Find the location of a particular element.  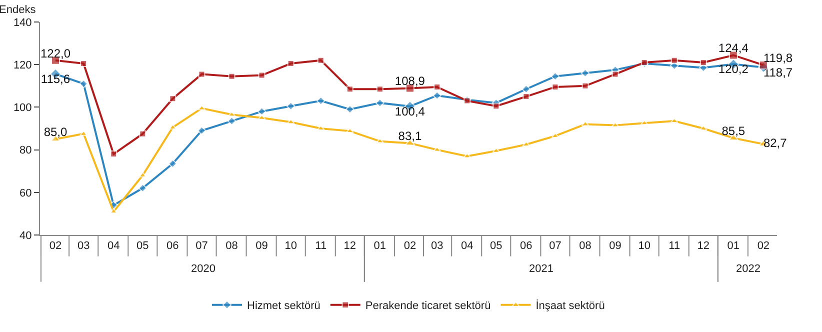

data-label: 82,7 is located at coordinates (775, 143).